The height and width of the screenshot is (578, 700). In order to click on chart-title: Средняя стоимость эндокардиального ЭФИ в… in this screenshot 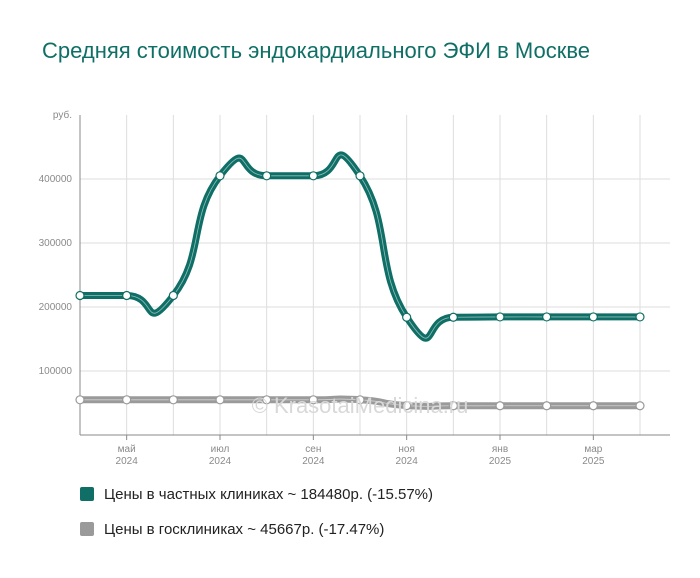, I will do `click(316, 50)`.